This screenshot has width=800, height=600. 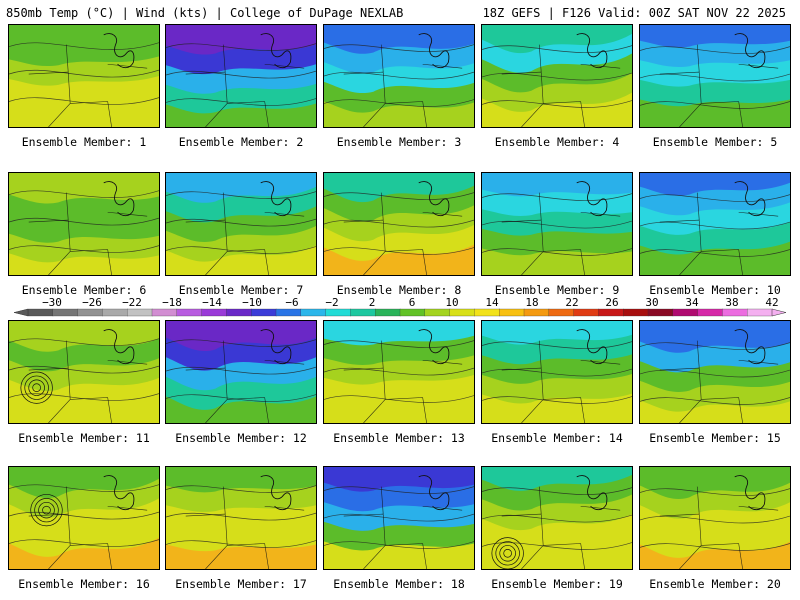 I want to click on ensemble-member-label: Ensemble Member: 9, so click(x=557, y=290).